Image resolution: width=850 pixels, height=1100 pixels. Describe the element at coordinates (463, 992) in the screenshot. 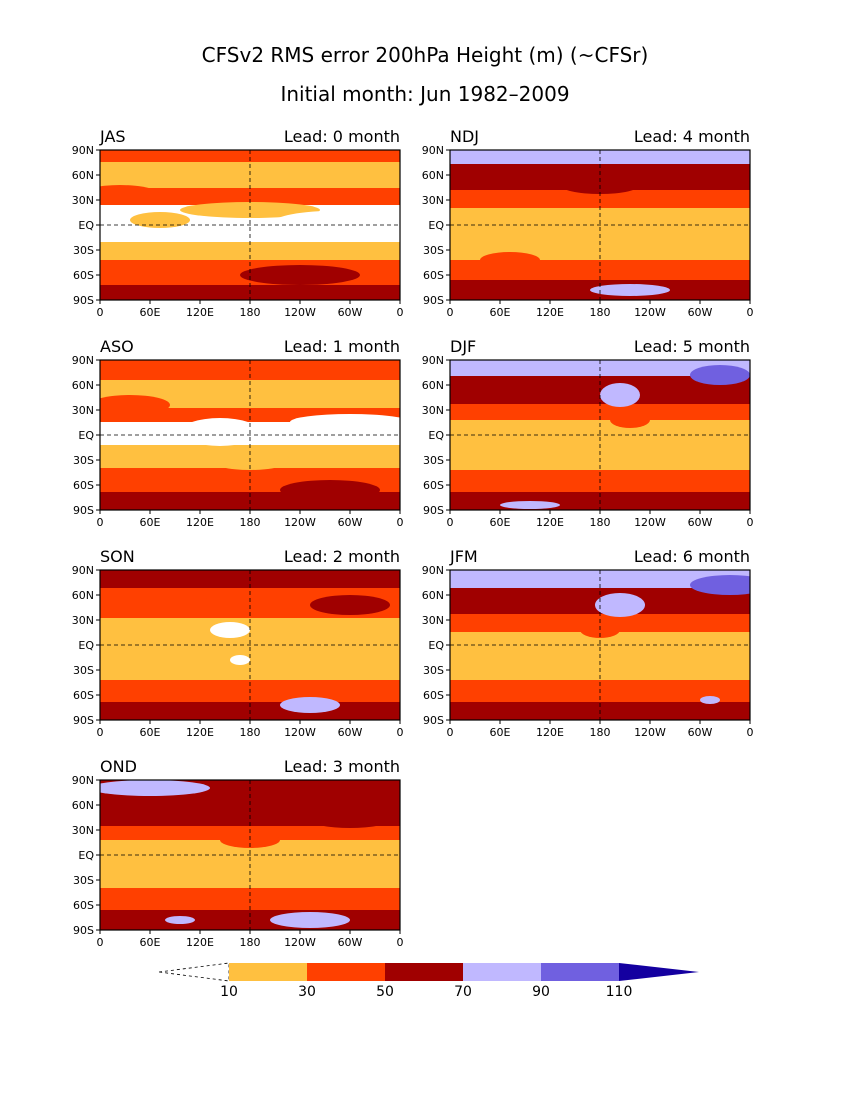

I see `colorbar-label: 70` at that location.